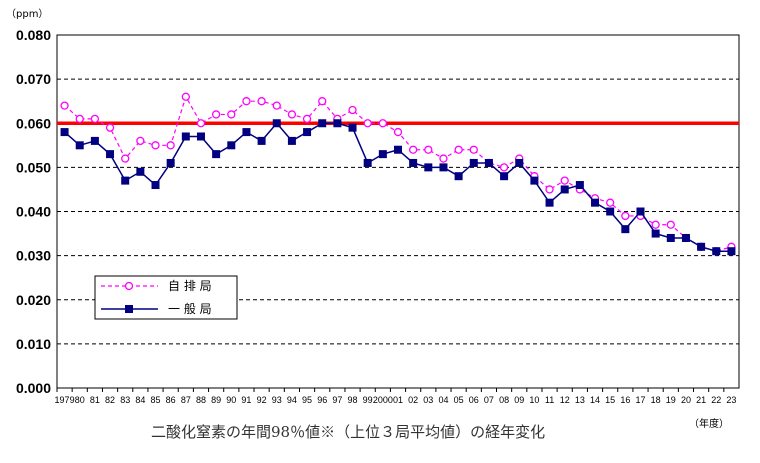 The width and height of the screenshot is (760, 463). I want to click on x-tick-label: 05, so click(459, 400).